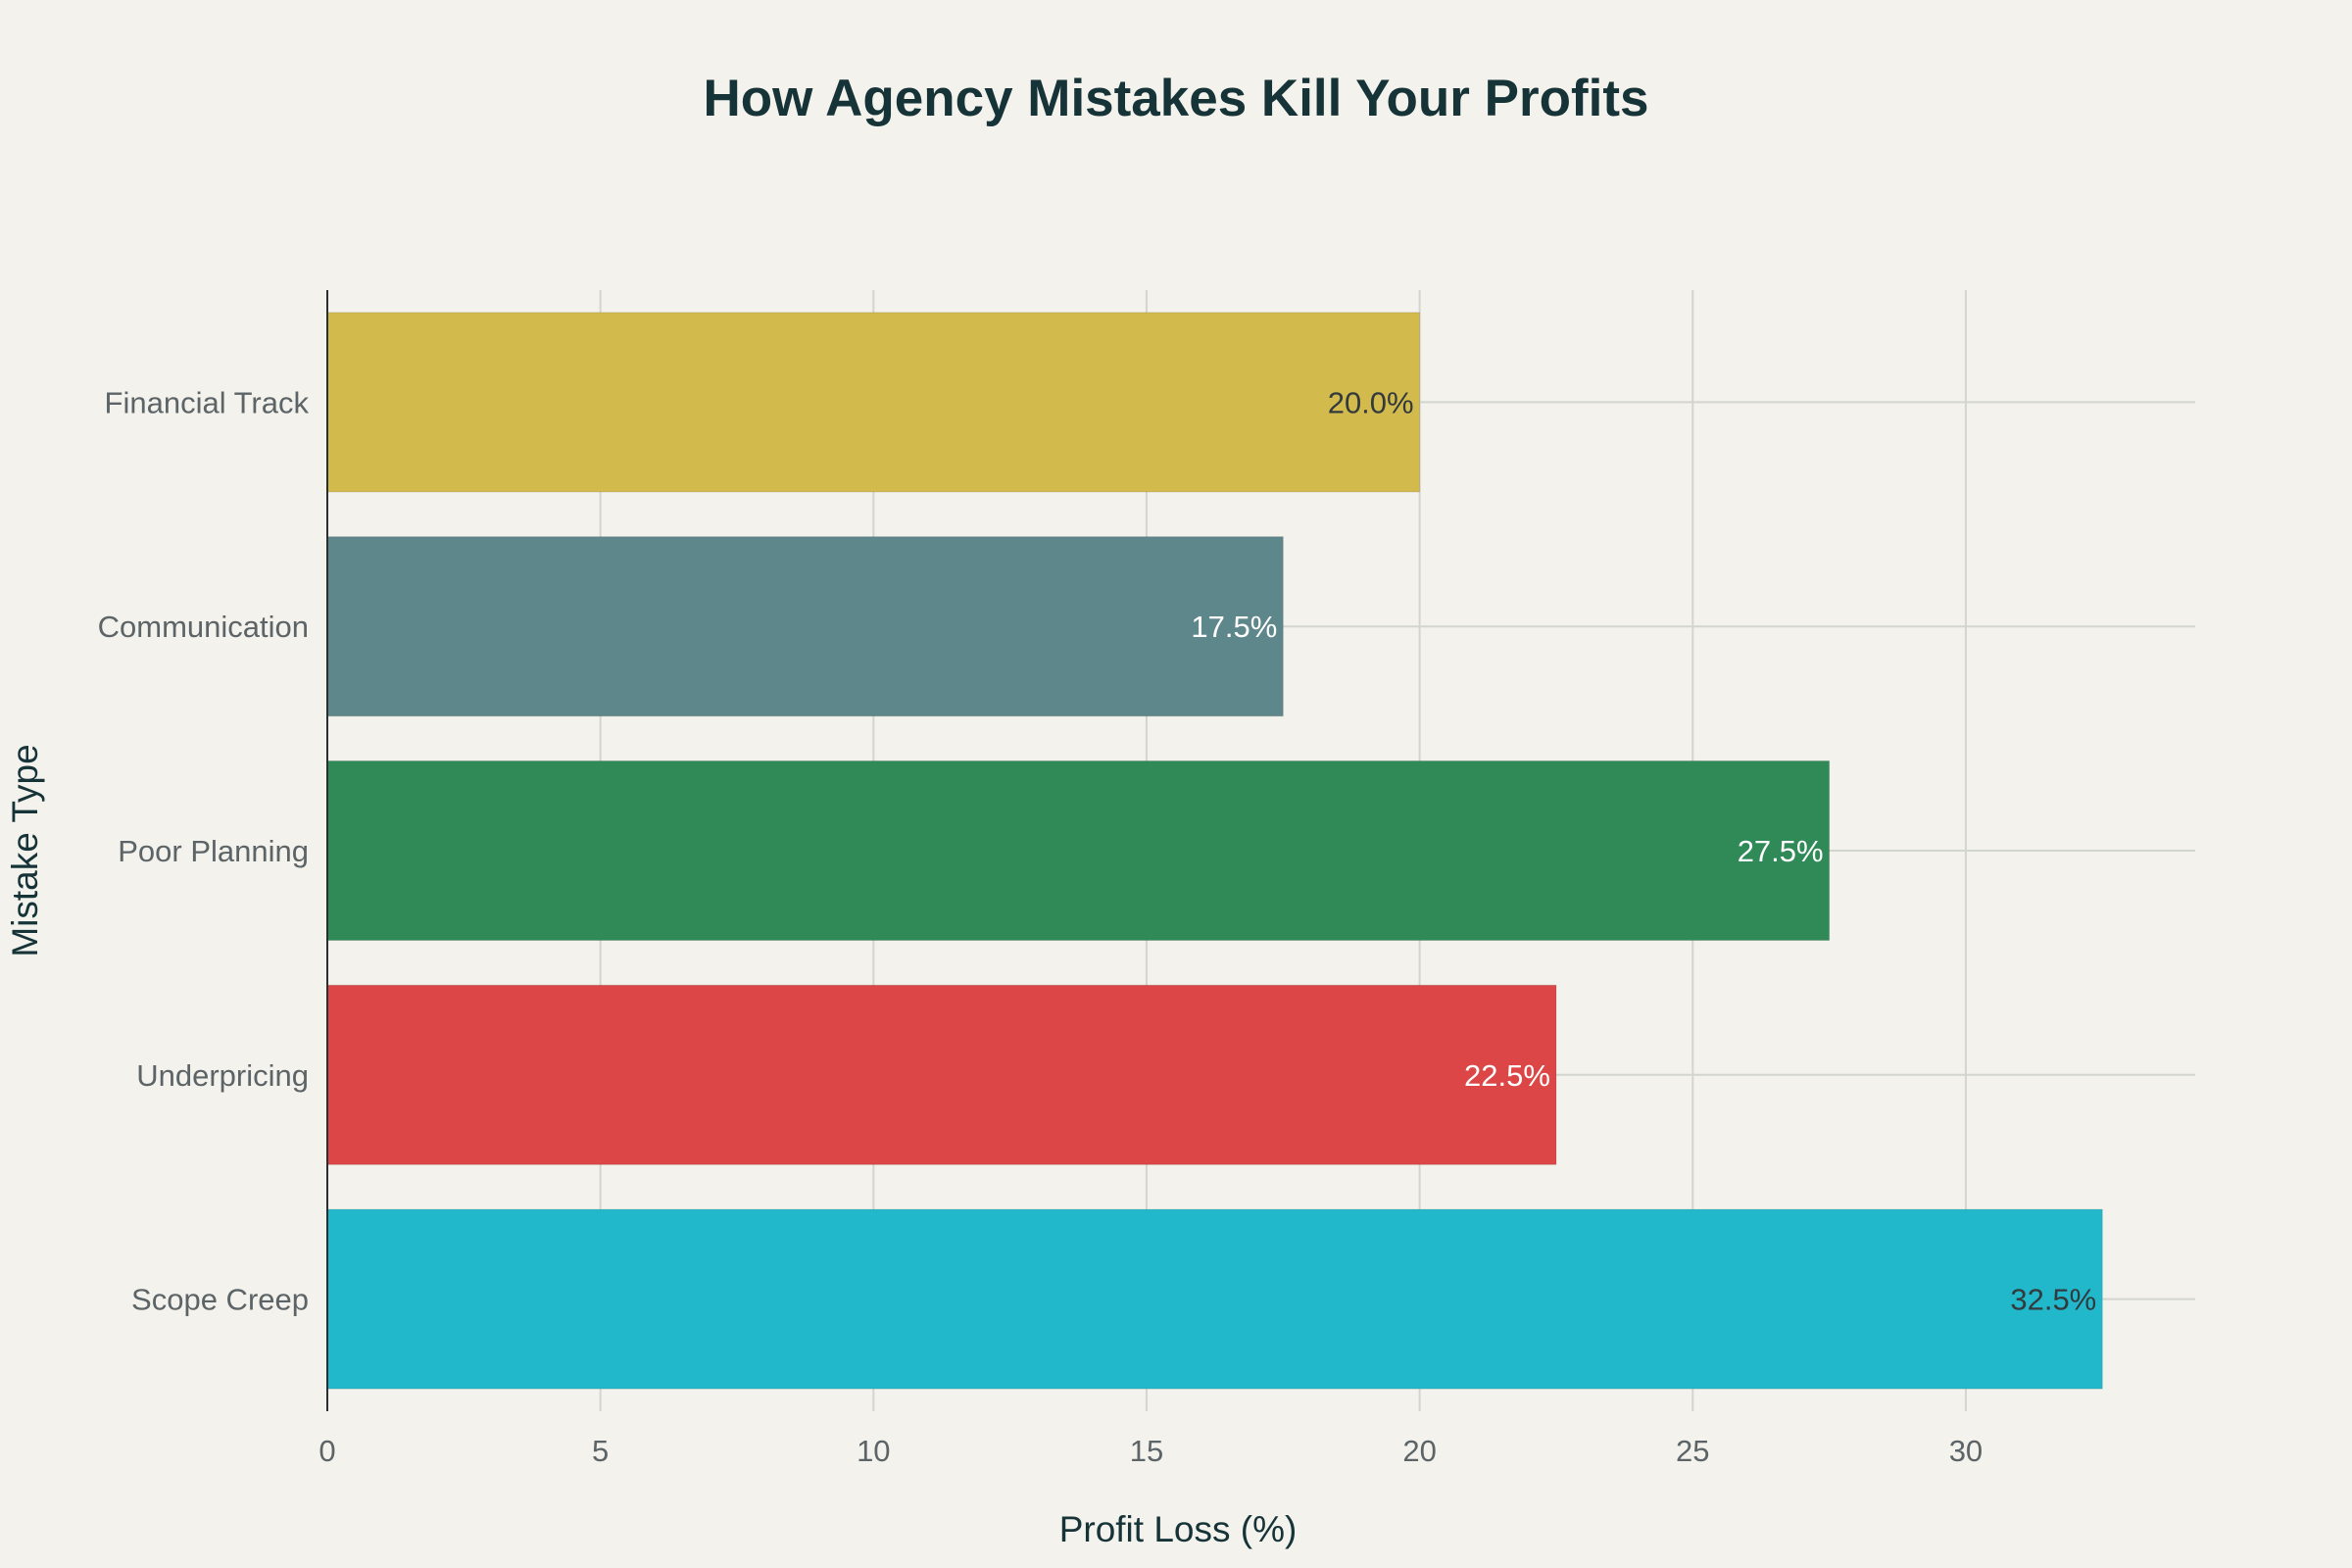 This screenshot has height=1568, width=2352. What do you see at coordinates (223, 1075) in the screenshot?
I see `y-tick-label: Underpricing` at bounding box center [223, 1075].